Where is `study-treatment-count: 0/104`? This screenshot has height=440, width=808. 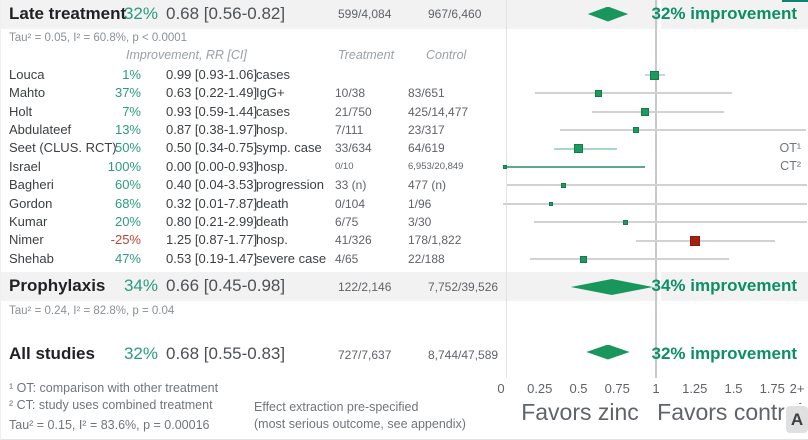
study-treatment-count: 0/104 is located at coordinates (350, 203).